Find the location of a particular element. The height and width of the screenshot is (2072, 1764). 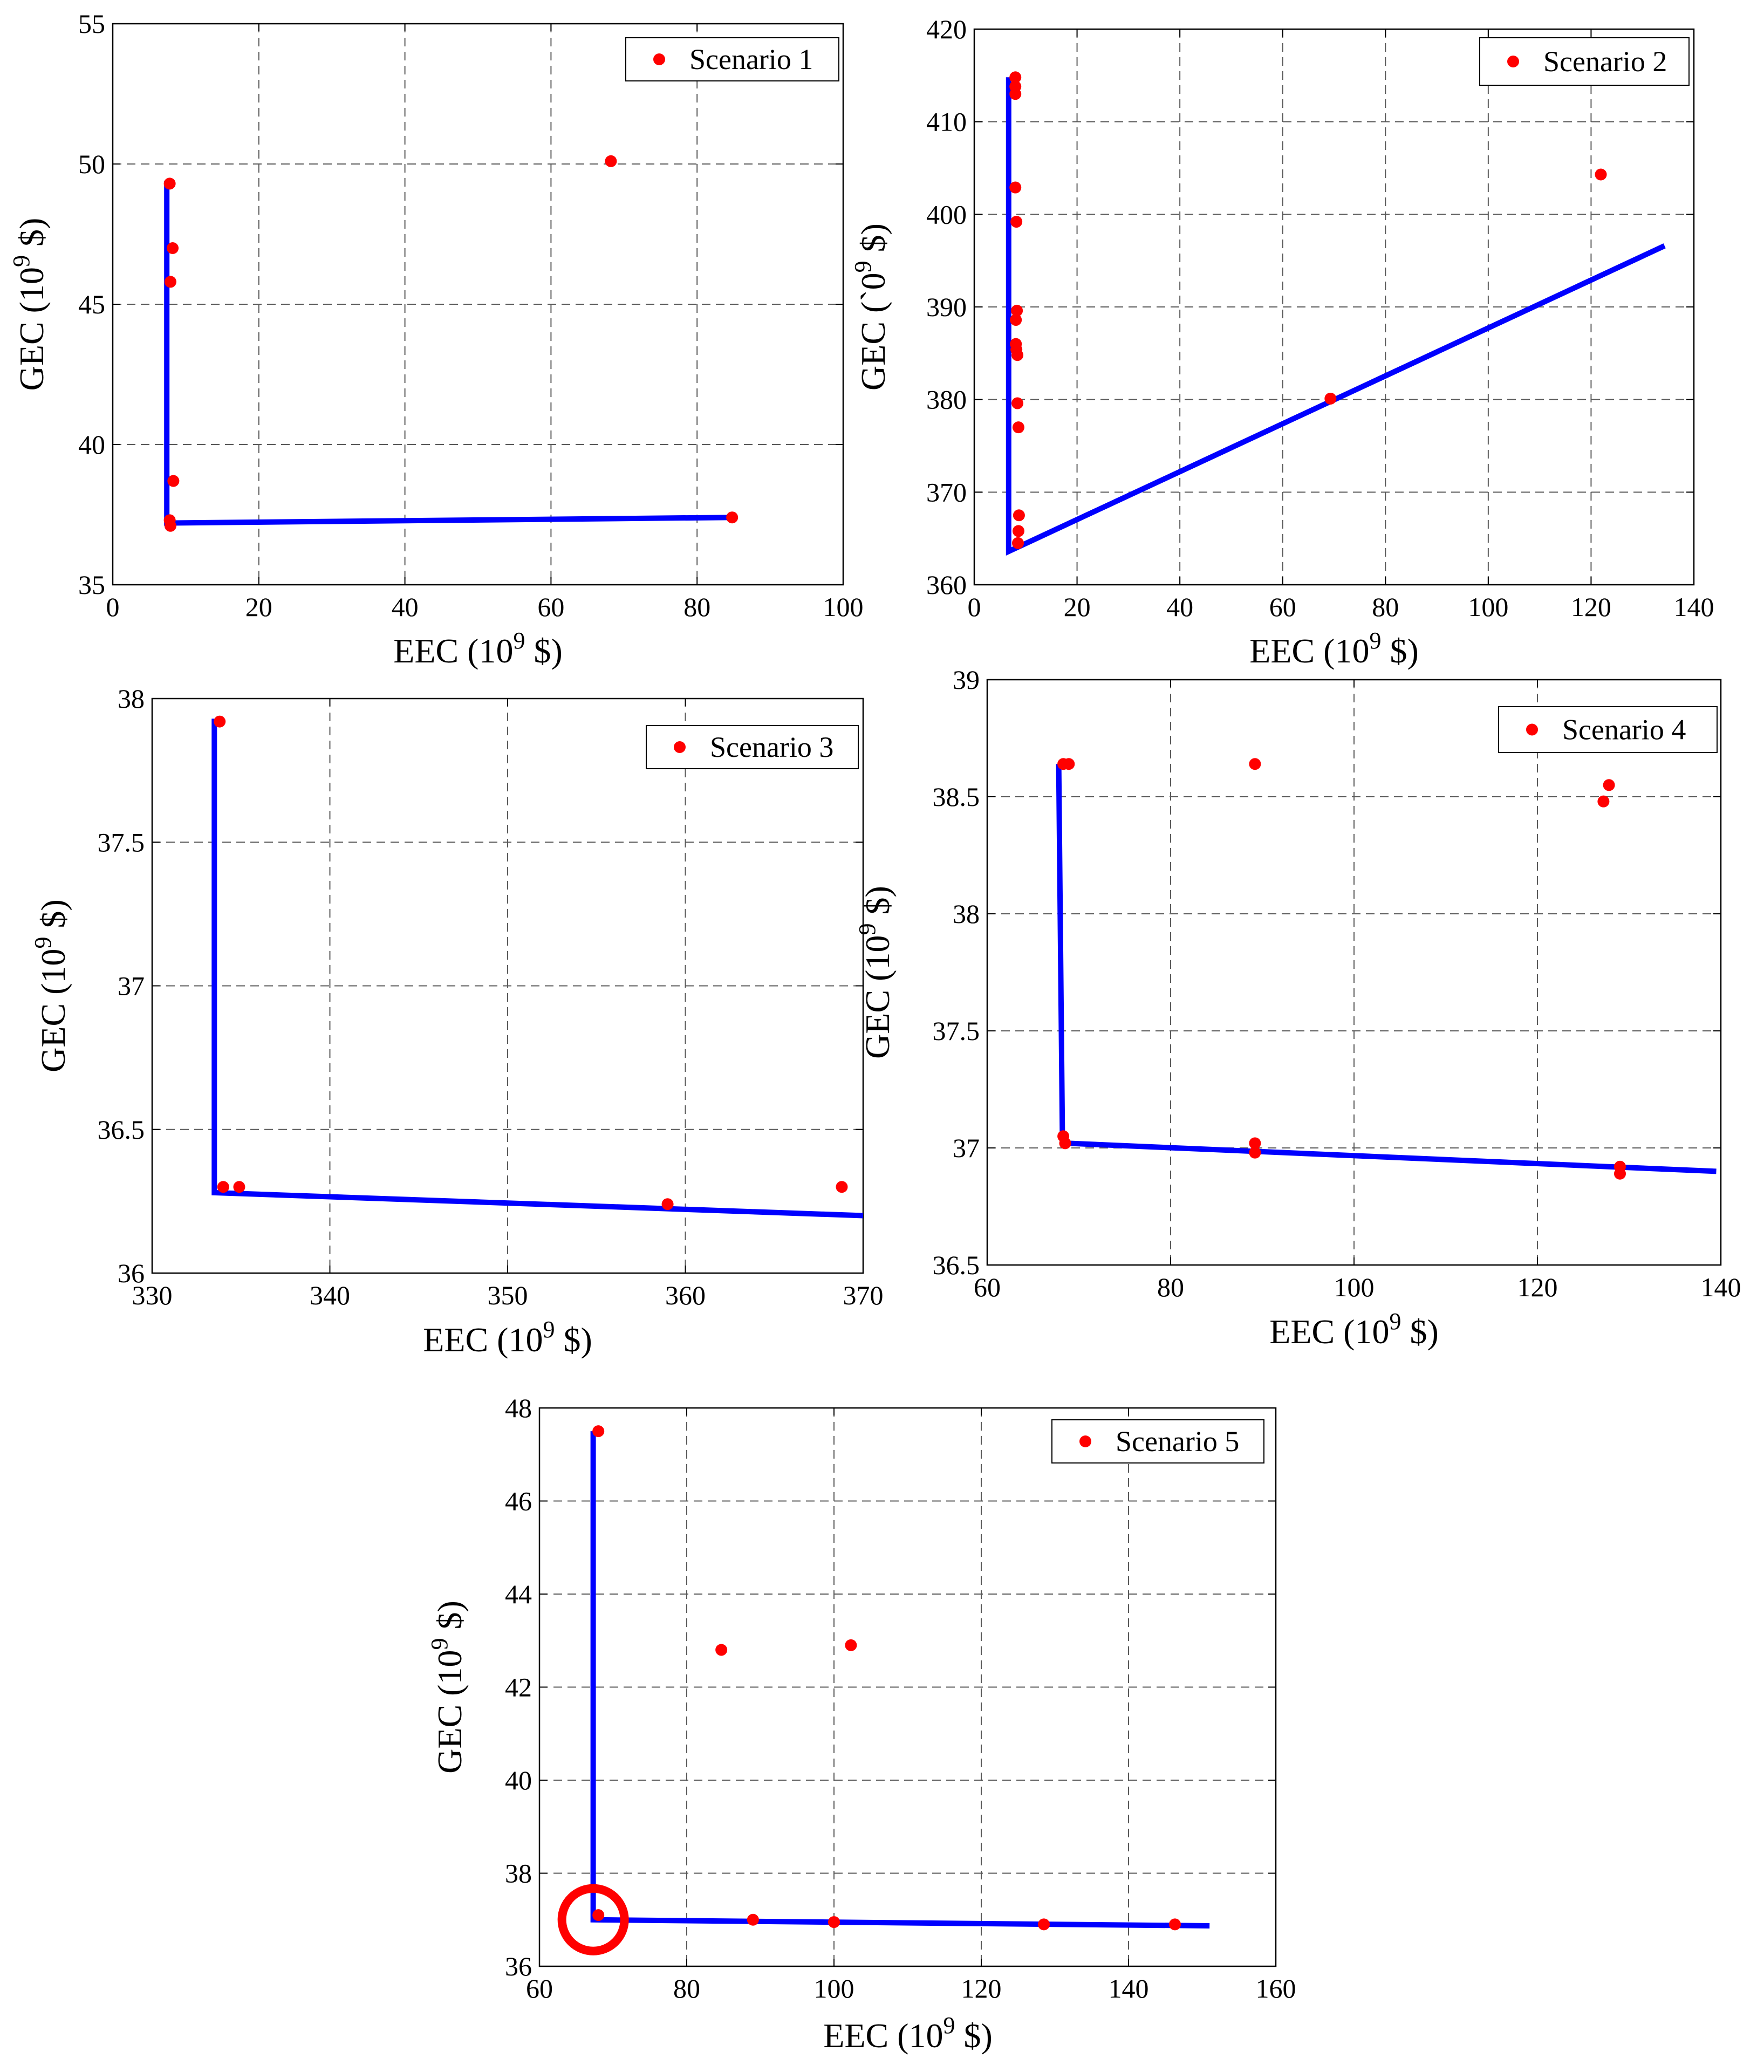

y-tick-label: 37 is located at coordinates (131, 986).